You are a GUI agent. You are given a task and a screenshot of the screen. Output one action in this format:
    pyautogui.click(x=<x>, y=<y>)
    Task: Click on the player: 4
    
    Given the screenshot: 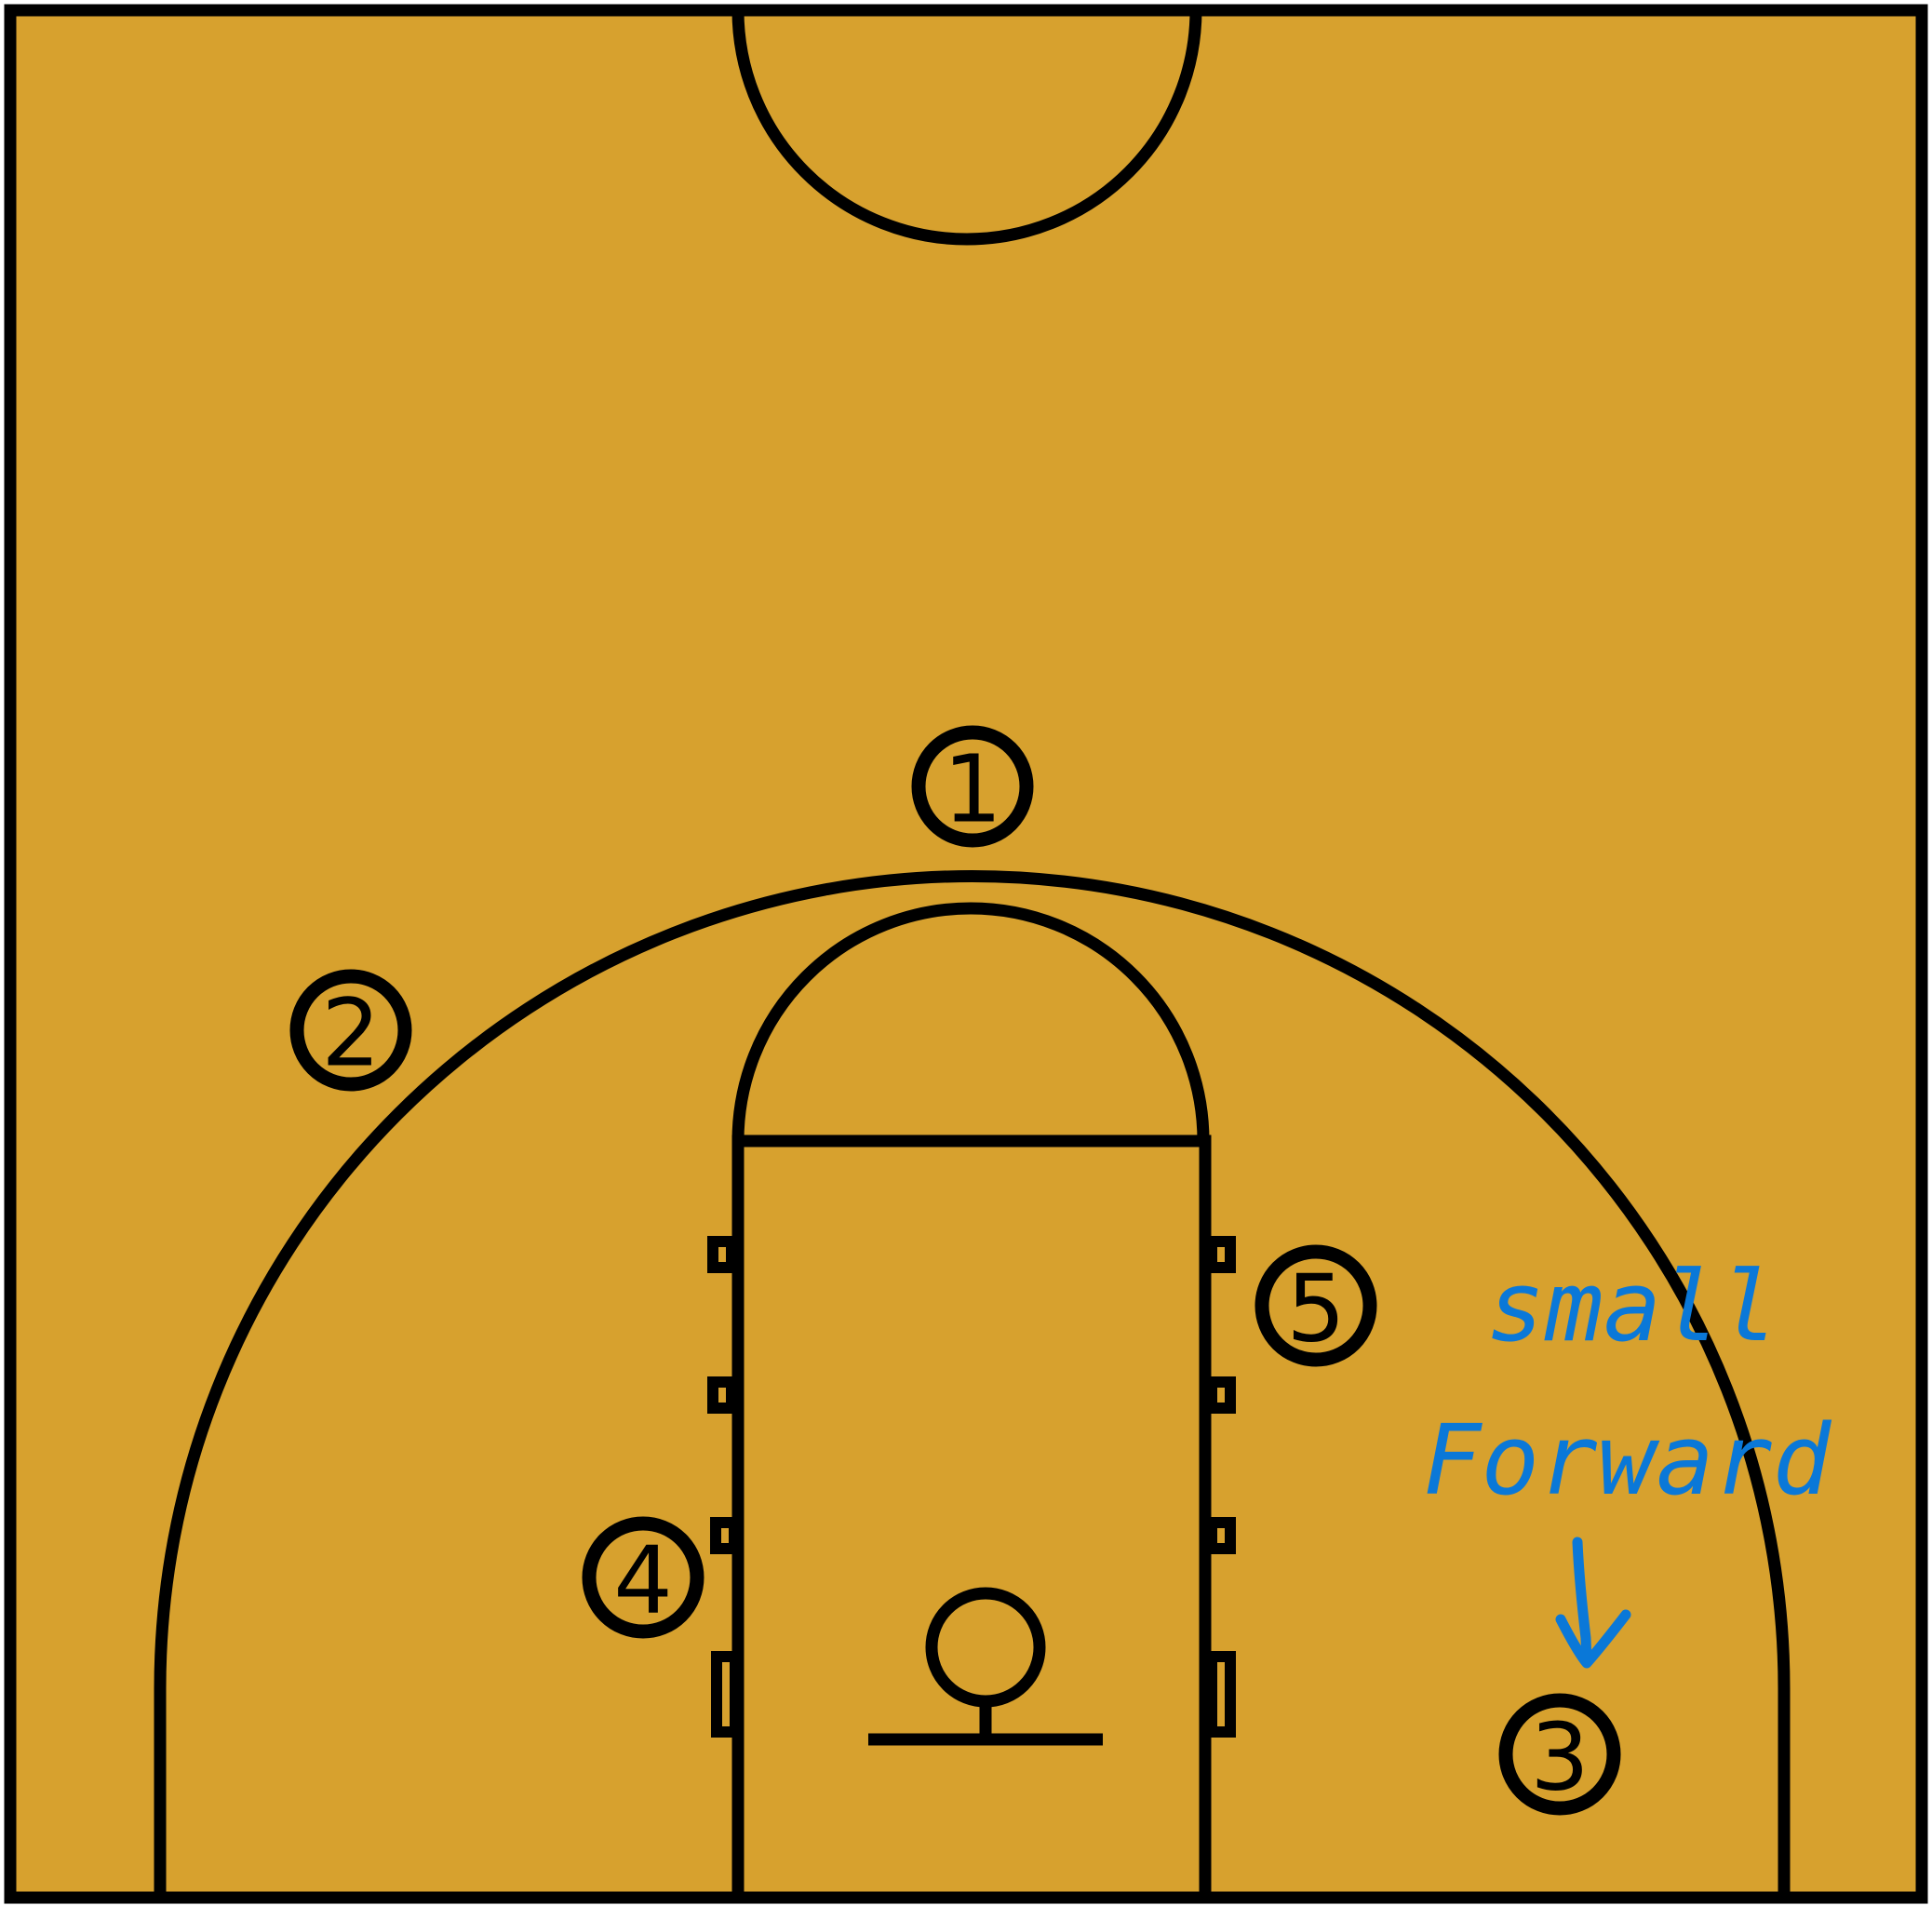 What is the action you would take?
    pyautogui.click(x=643, y=1578)
    